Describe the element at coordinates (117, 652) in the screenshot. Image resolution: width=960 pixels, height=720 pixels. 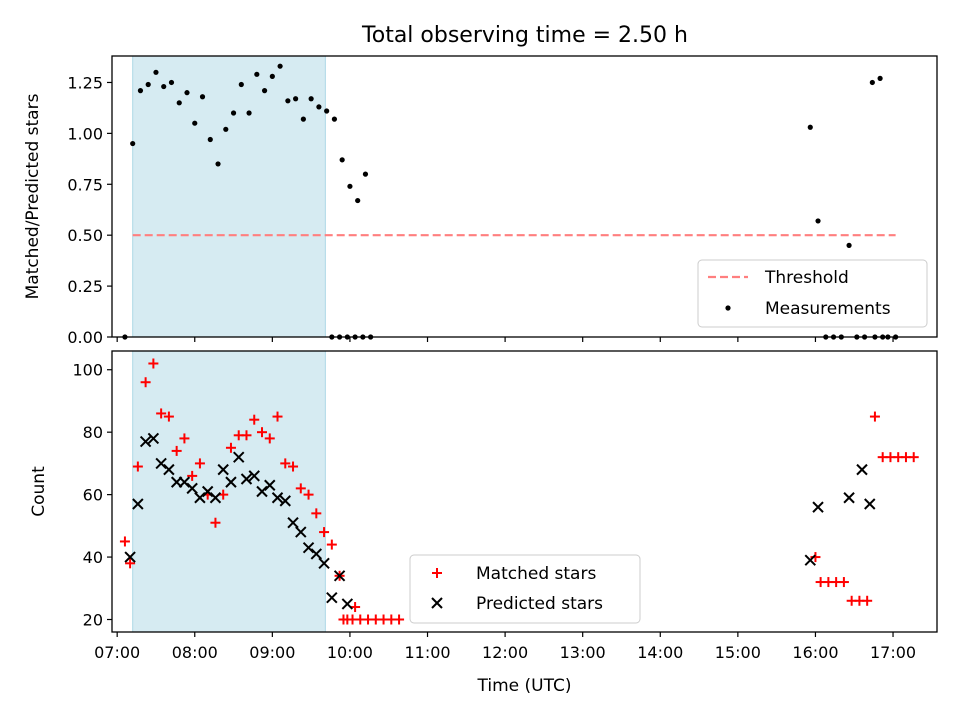
I see `x-tick-label: 07:00` at that location.